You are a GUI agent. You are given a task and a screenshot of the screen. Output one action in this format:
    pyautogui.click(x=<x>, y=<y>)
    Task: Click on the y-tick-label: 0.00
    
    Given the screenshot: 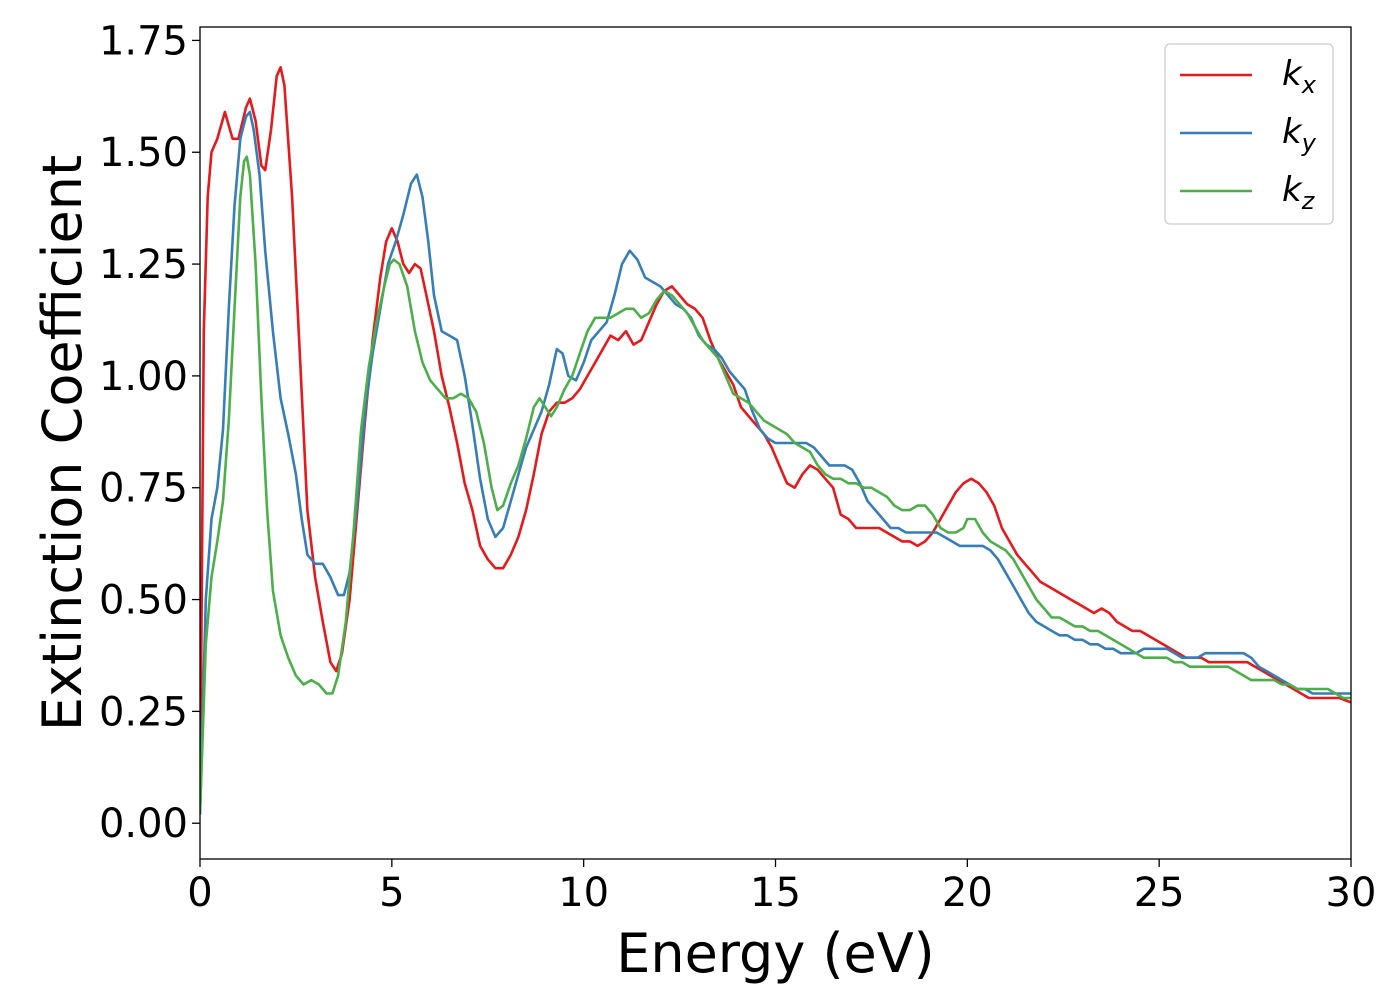 What is the action you would take?
    pyautogui.click(x=143, y=824)
    